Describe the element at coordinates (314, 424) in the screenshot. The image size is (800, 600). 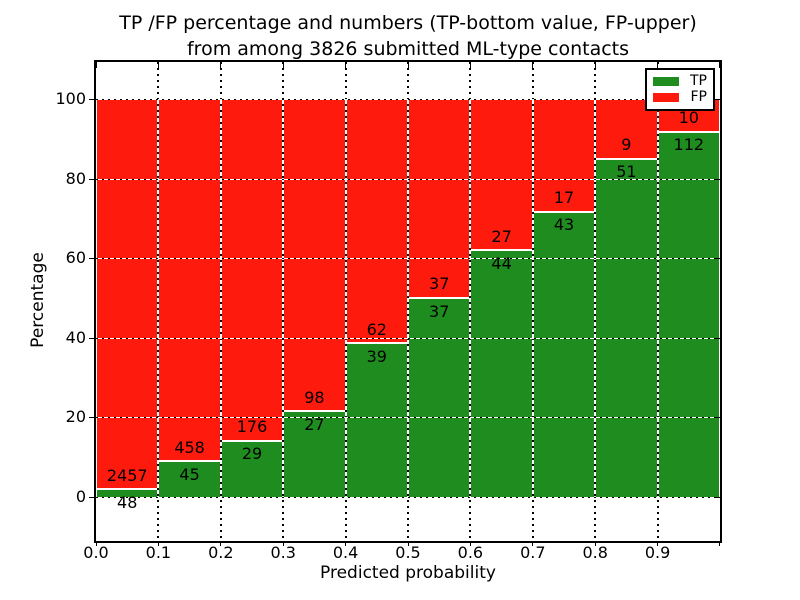
I see `annotation-tp-count: 27` at that location.